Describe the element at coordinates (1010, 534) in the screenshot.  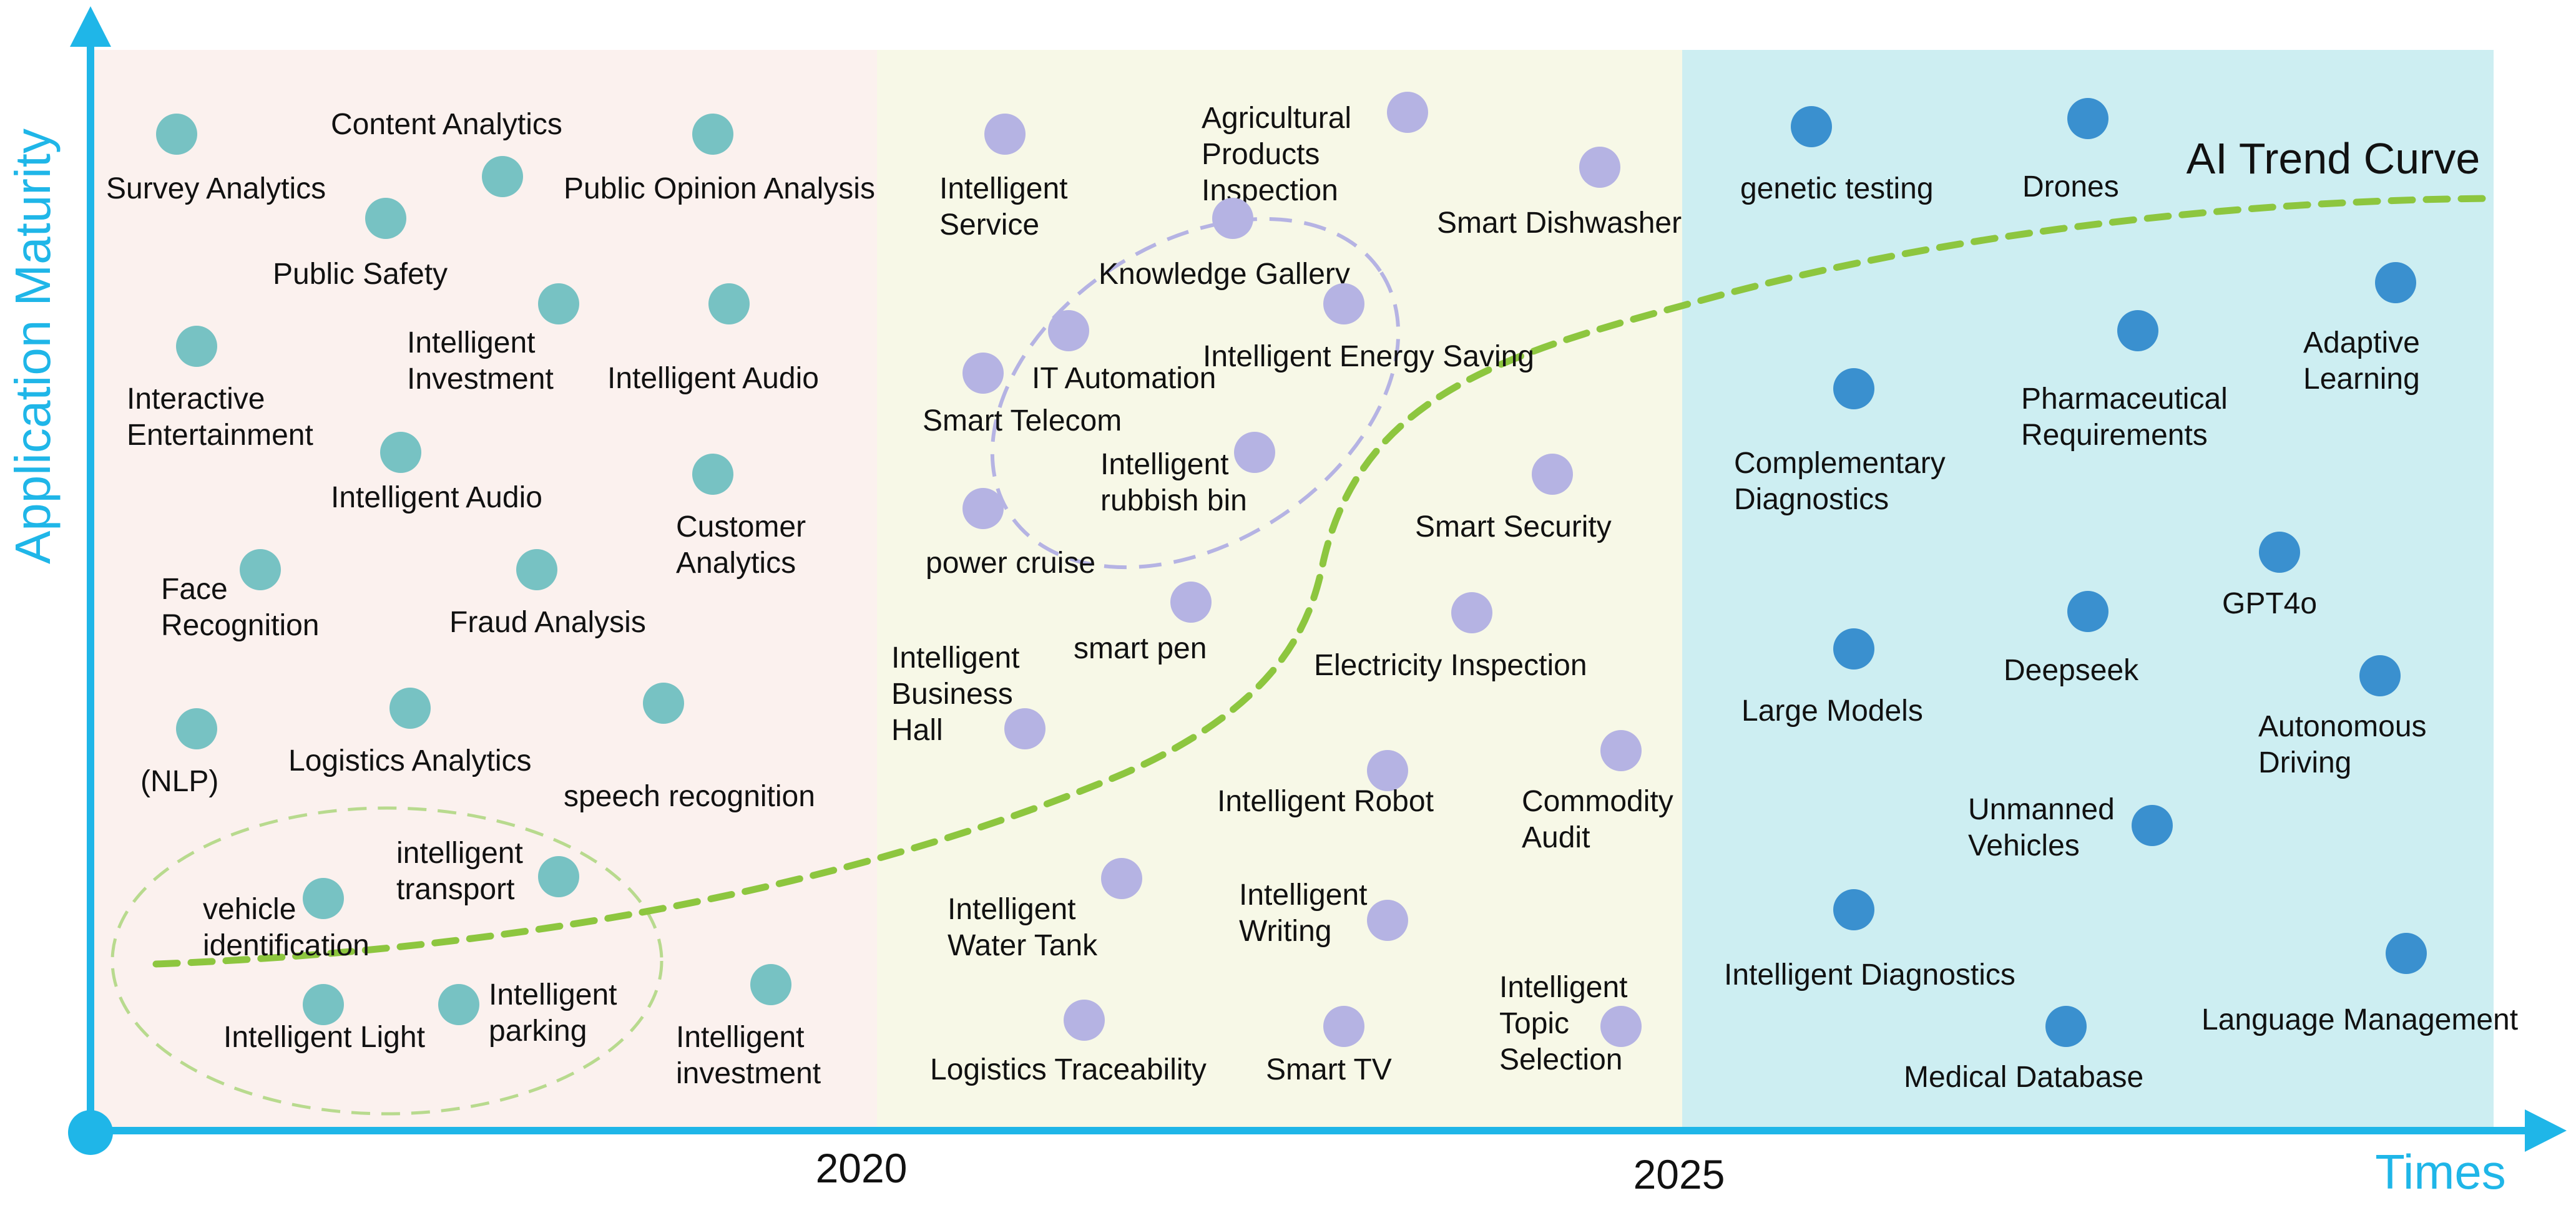
I see `item-power-cruise: power cruise` at that location.